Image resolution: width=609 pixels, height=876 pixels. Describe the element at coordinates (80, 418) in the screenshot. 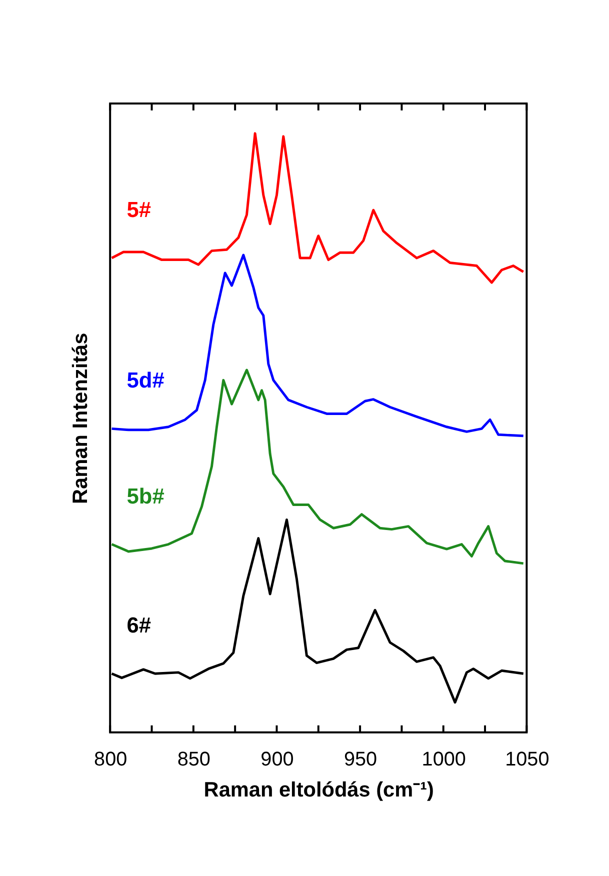

I see `y-axis-title: Raman Intenzitás` at that location.